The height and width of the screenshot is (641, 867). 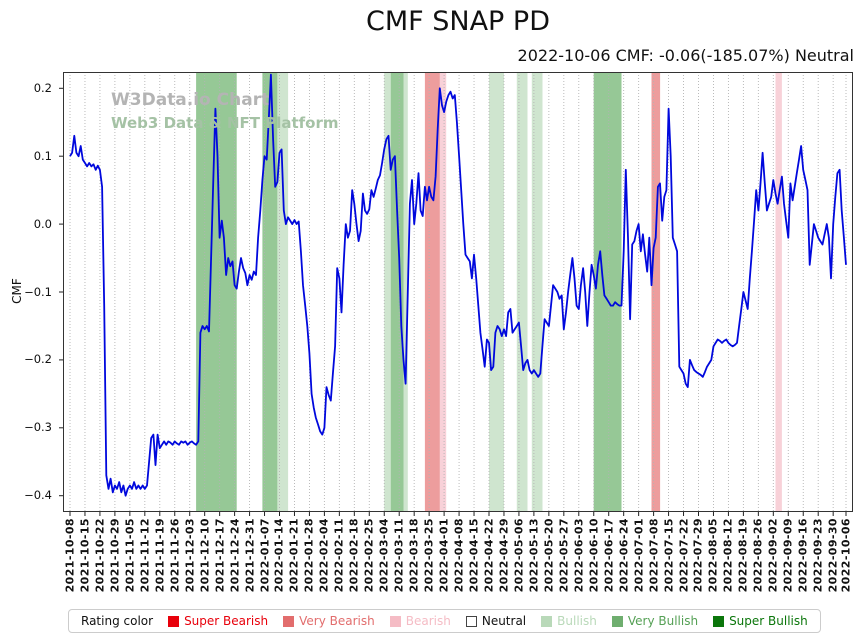 I want to click on y-tick-label: 0.1, so click(x=42, y=155).